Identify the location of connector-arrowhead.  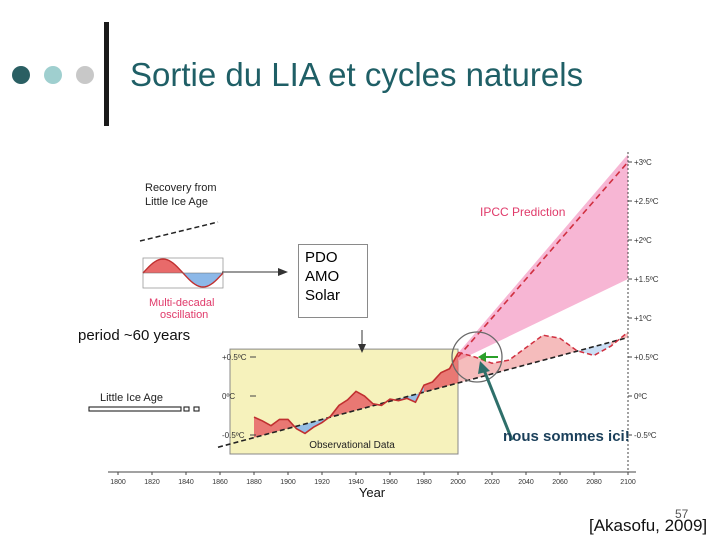
(283, 272).